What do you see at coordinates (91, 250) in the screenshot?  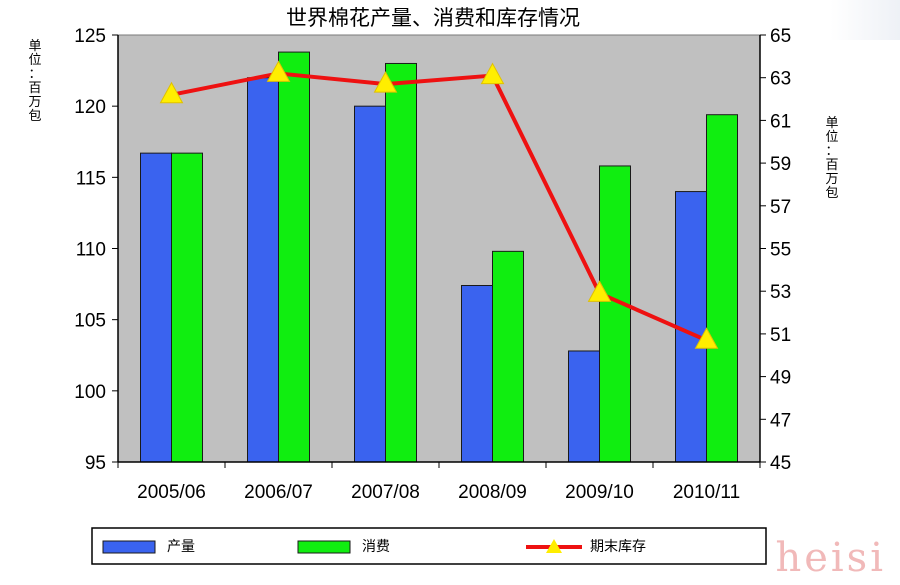 I see `y-left-tick-label: 110` at bounding box center [91, 250].